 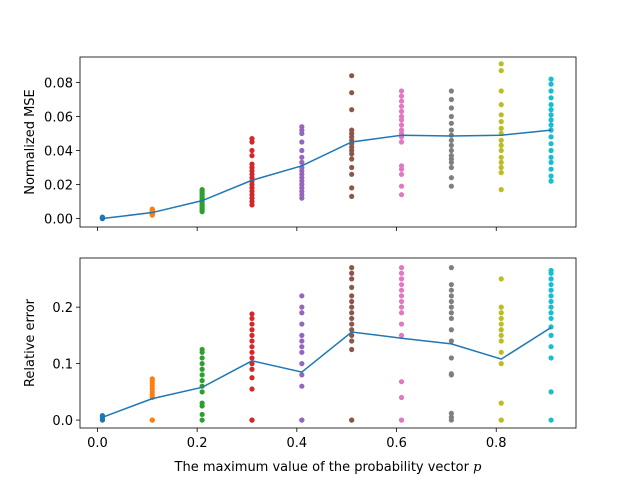 I want to click on y-tick-label: 0.06, so click(x=58, y=118).